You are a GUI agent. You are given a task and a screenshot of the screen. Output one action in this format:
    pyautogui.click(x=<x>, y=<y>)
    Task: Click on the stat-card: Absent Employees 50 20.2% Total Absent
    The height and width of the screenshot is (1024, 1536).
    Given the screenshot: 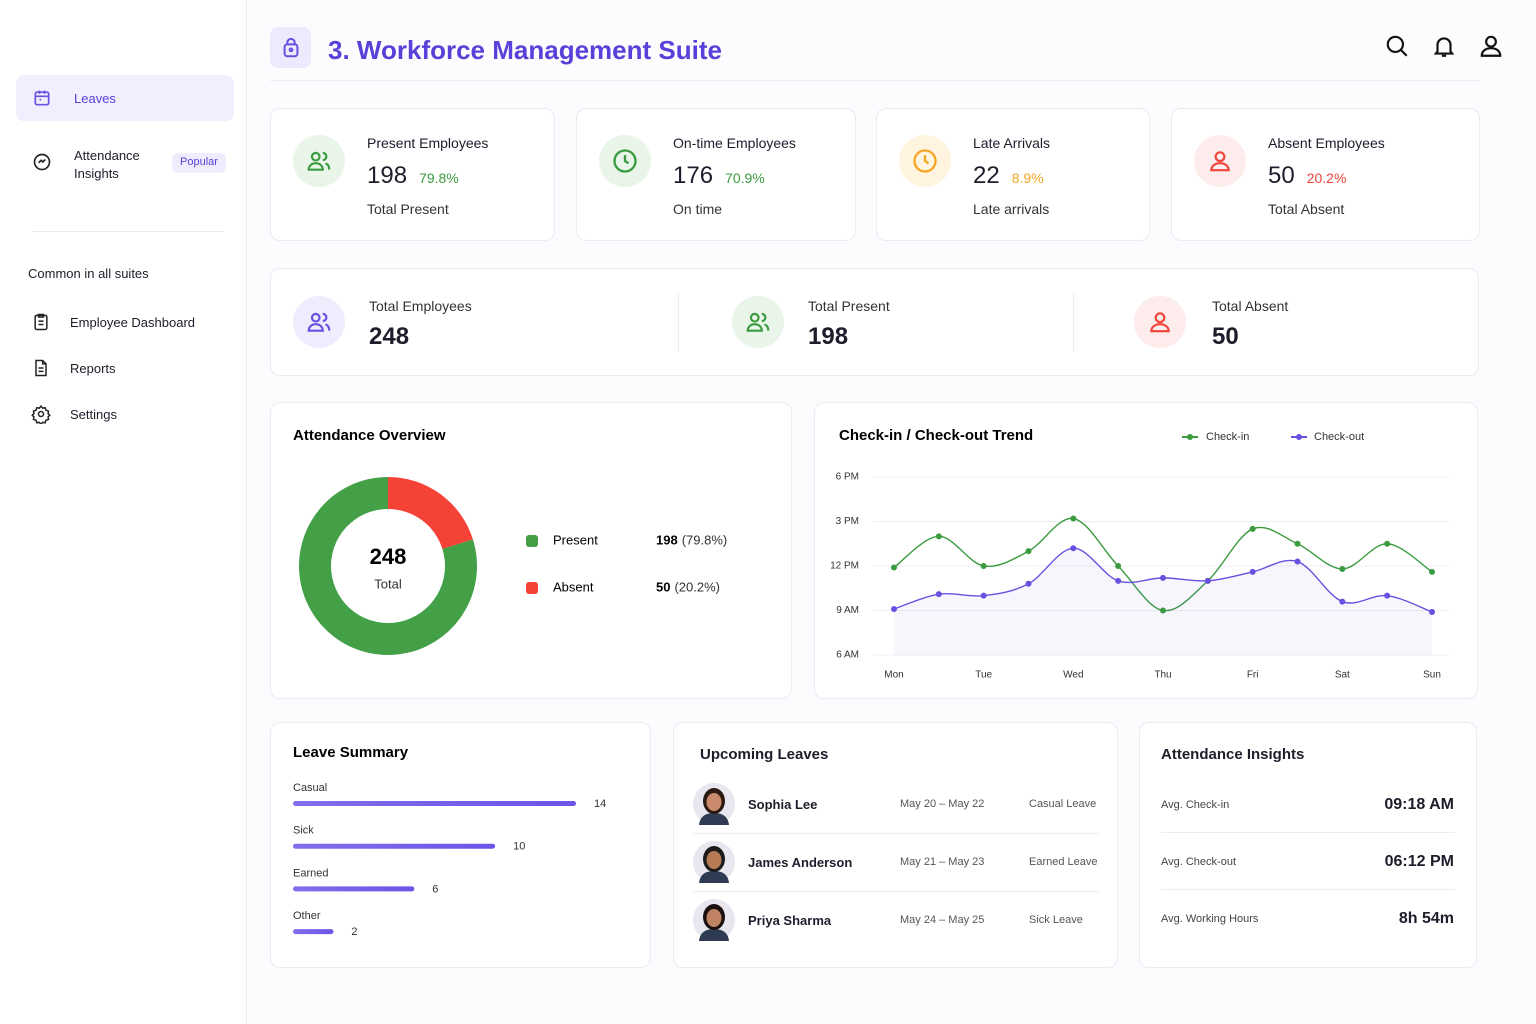 What is the action you would take?
    pyautogui.click(x=1325, y=174)
    